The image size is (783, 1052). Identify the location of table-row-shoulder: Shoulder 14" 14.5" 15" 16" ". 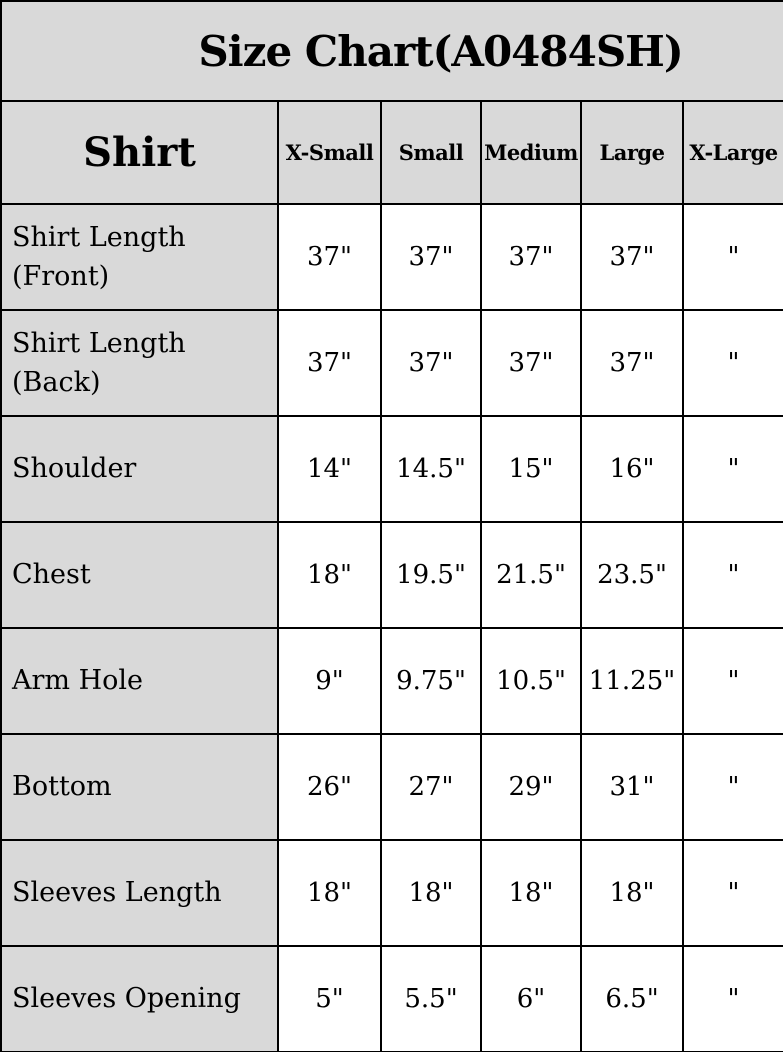
(391, 469).